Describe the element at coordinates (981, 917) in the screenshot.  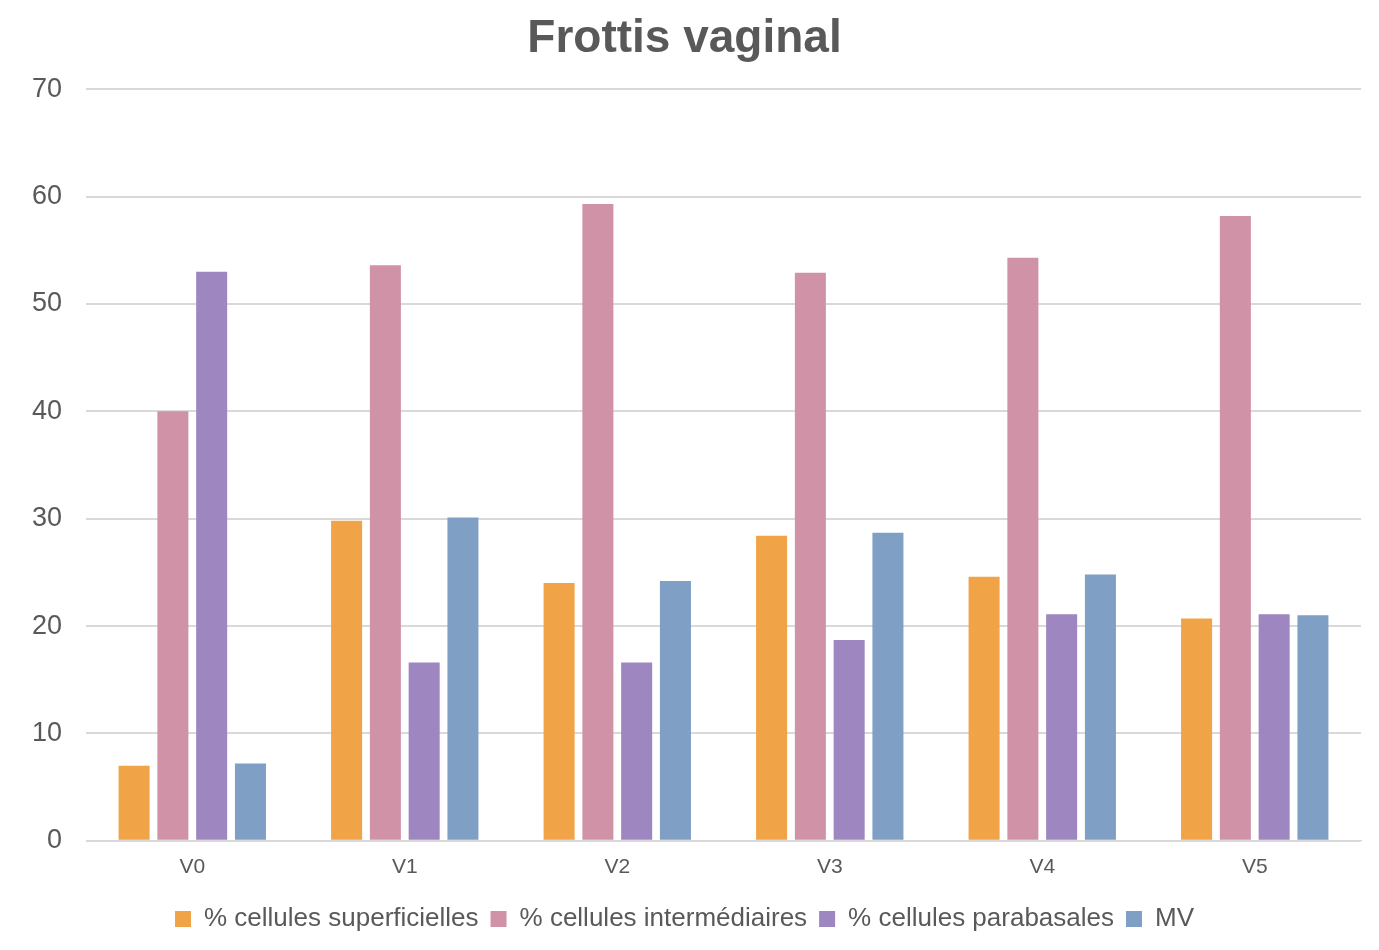
I see `legend-label: % cellules parabasales` at that location.